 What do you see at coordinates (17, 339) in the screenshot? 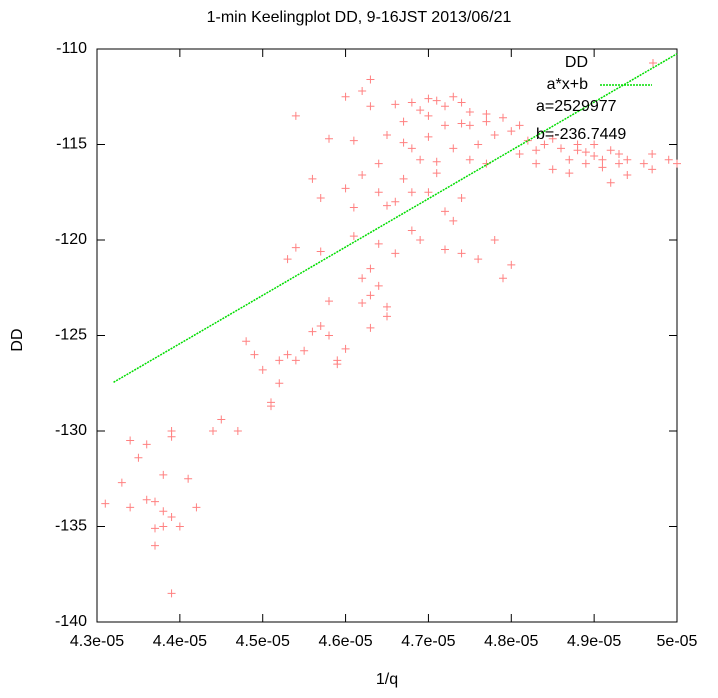
I see `y-axis-label: DD` at bounding box center [17, 339].